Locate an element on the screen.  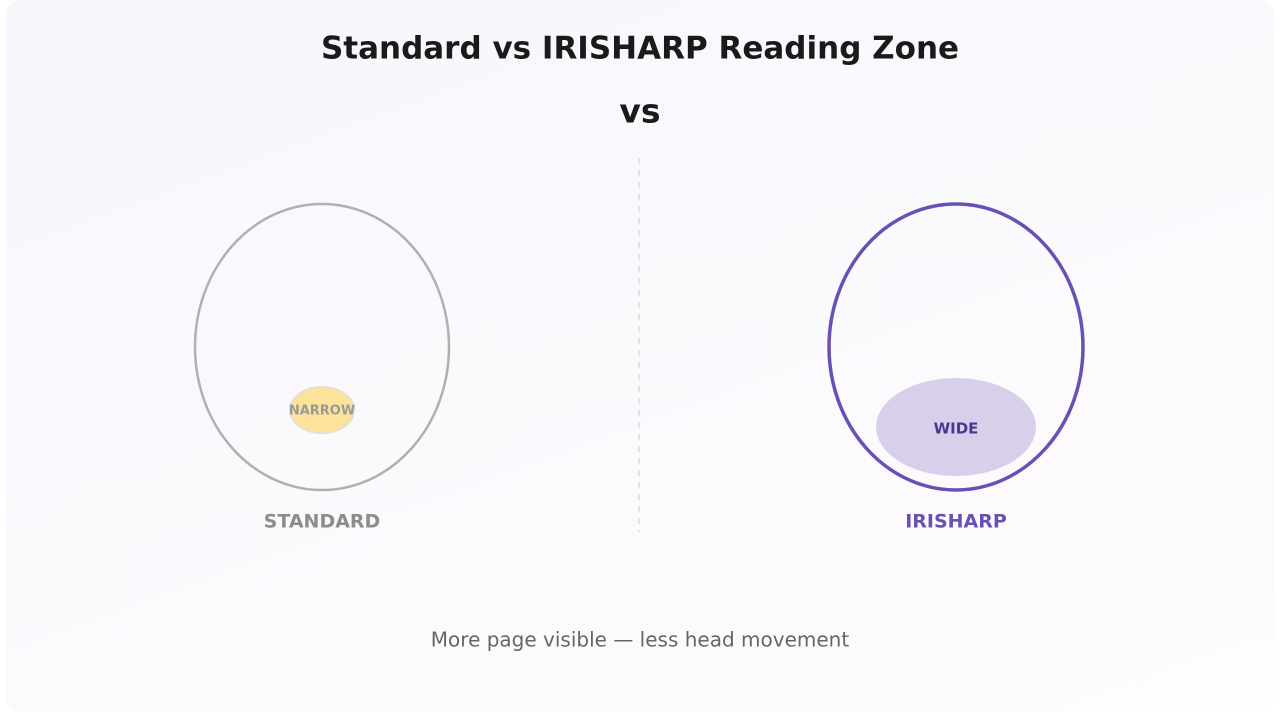
wide-zone is located at coordinates (956, 427).